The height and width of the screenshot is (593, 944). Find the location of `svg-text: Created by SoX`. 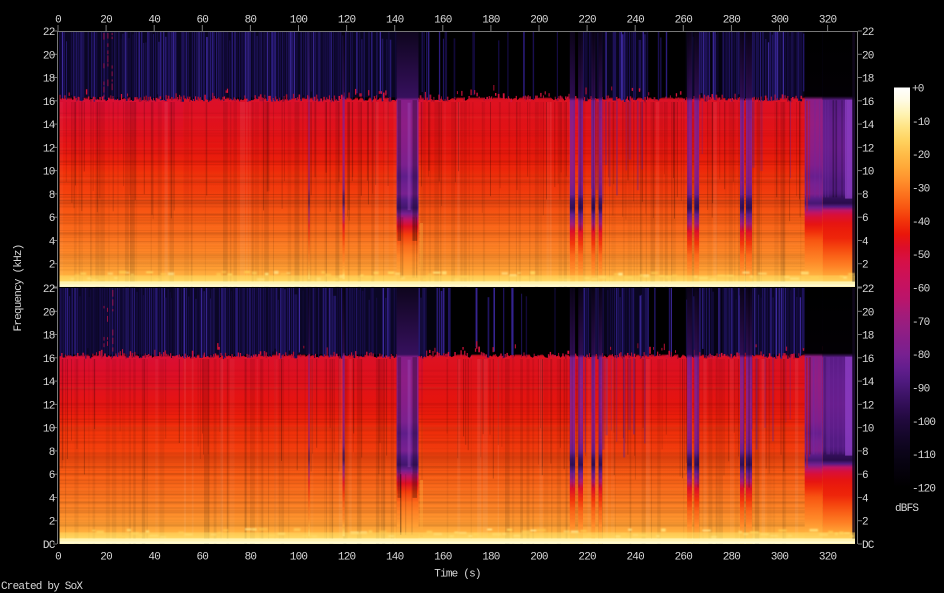

svg-text: Created by SoX is located at coordinates (42, 587).